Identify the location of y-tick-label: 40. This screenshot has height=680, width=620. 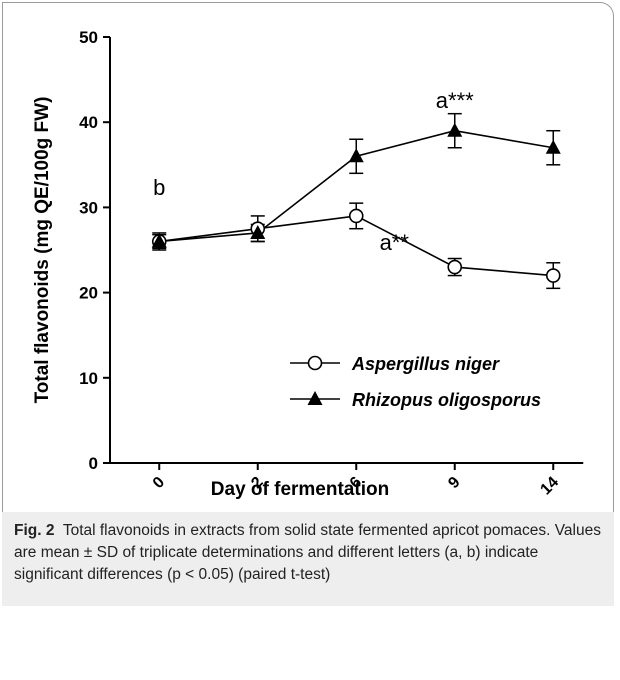
(88, 122).